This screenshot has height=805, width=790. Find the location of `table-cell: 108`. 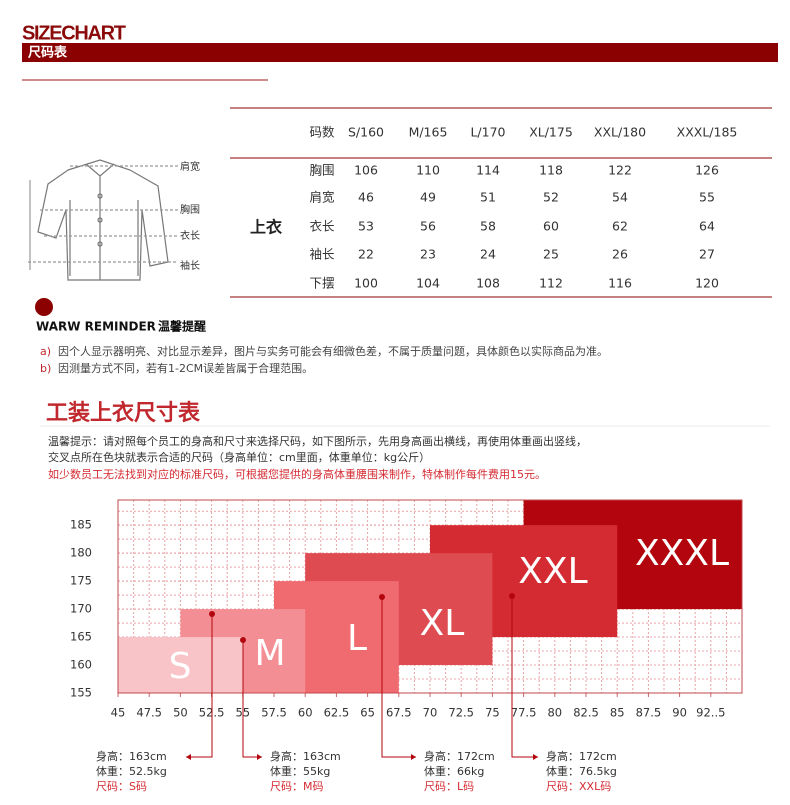

table-cell: 108 is located at coordinates (488, 283).